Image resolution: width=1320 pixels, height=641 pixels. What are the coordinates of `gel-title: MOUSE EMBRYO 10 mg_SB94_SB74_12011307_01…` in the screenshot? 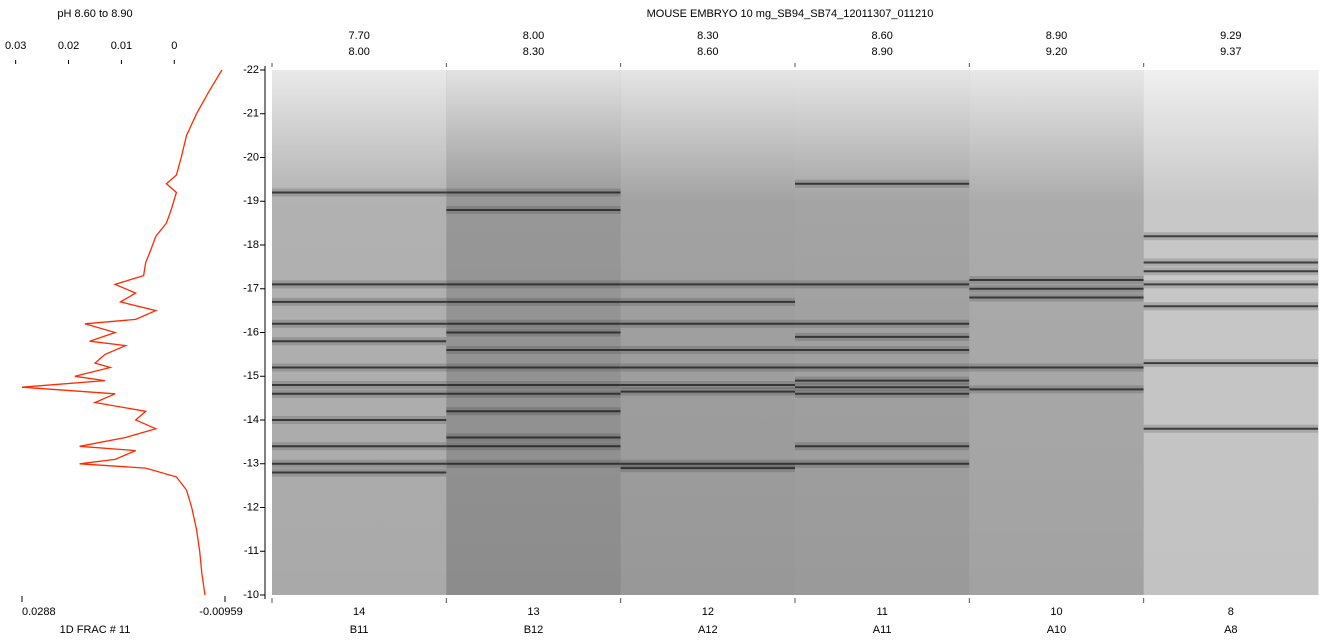 It's located at (790, 14).